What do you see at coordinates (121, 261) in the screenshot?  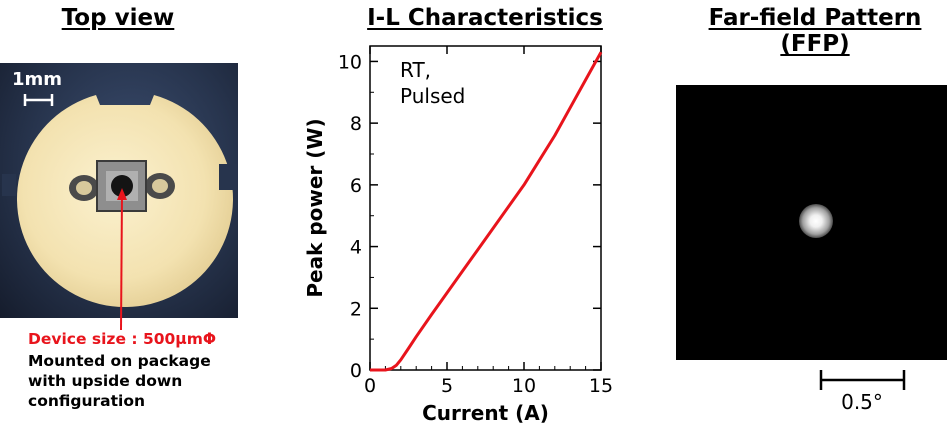 I see `device-pointer-arrow` at bounding box center [121, 261].